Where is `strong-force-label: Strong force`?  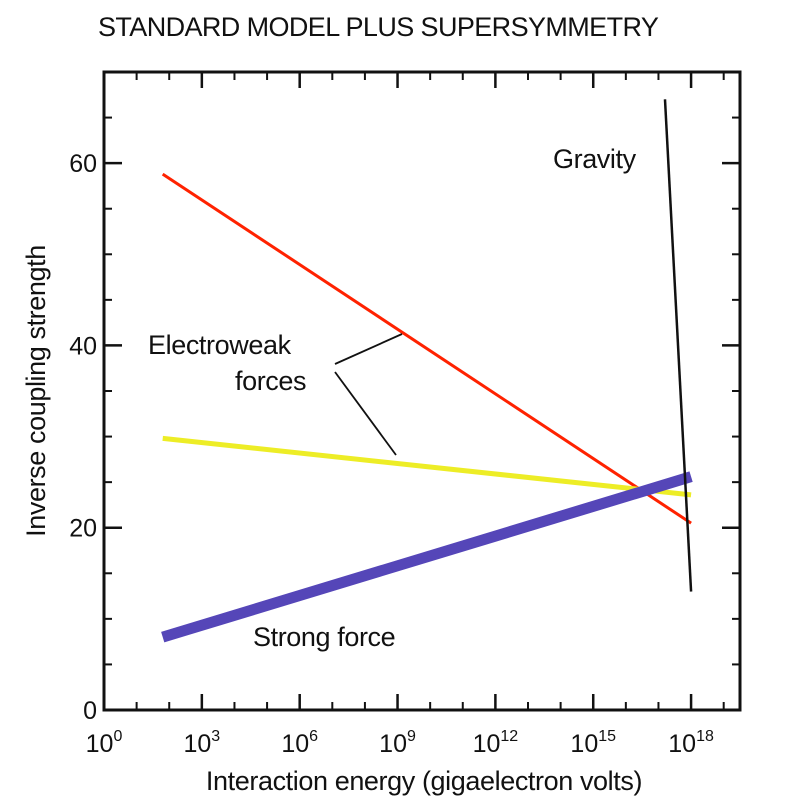 strong-force-label: Strong force is located at coordinates (324, 637).